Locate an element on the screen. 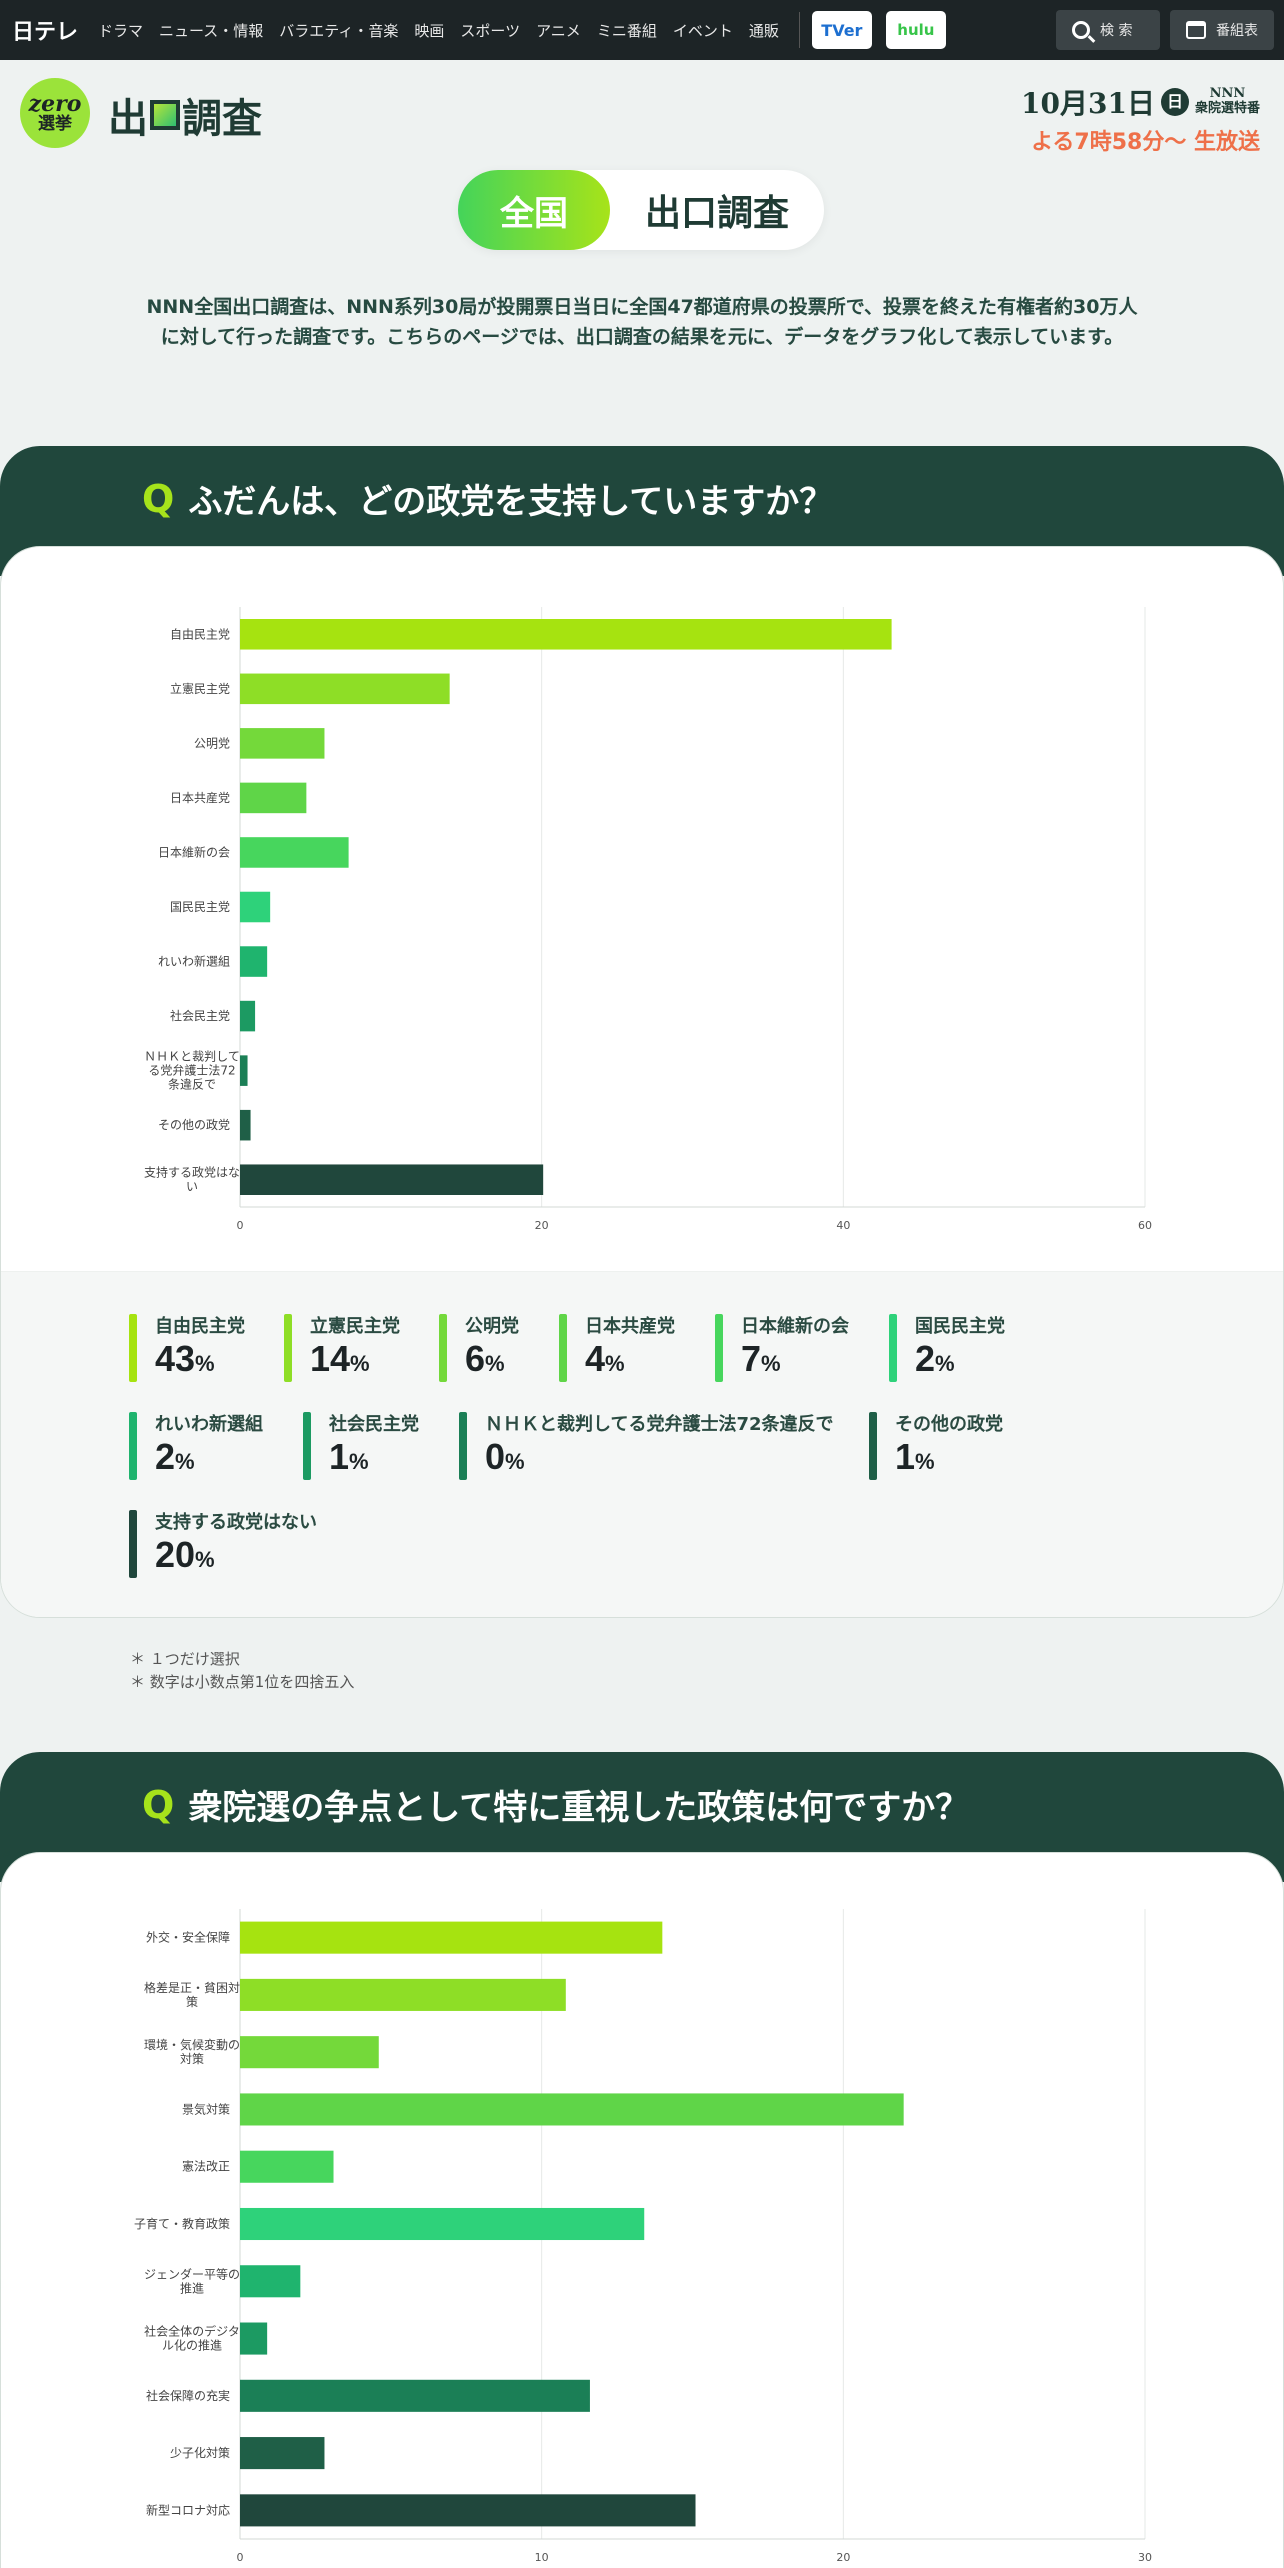 Image resolution: width=1284 pixels, height=2568 pixels. policy-issue-tick-label: 30 is located at coordinates (1145, 2557).